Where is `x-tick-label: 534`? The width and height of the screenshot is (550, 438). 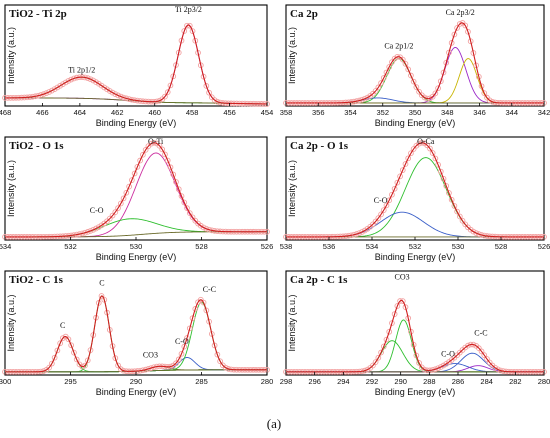 x-tick-label: 534 is located at coordinates (5, 246).